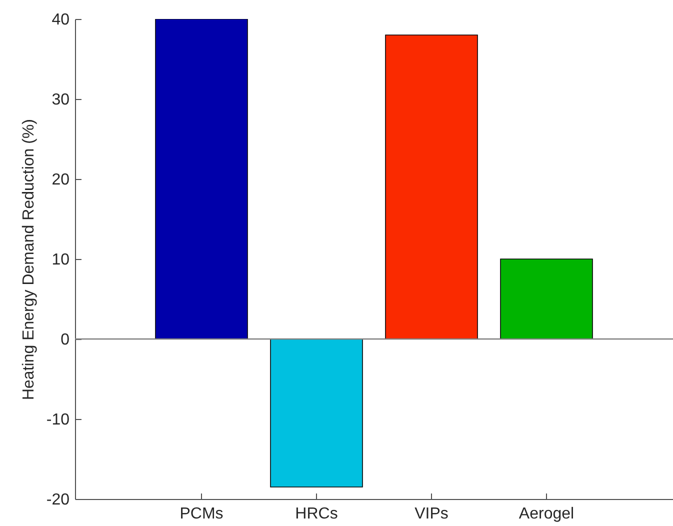 This screenshot has width=673, height=526. What do you see at coordinates (58, 420) in the screenshot?
I see `y-tick-label: -10` at bounding box center [58, 420].